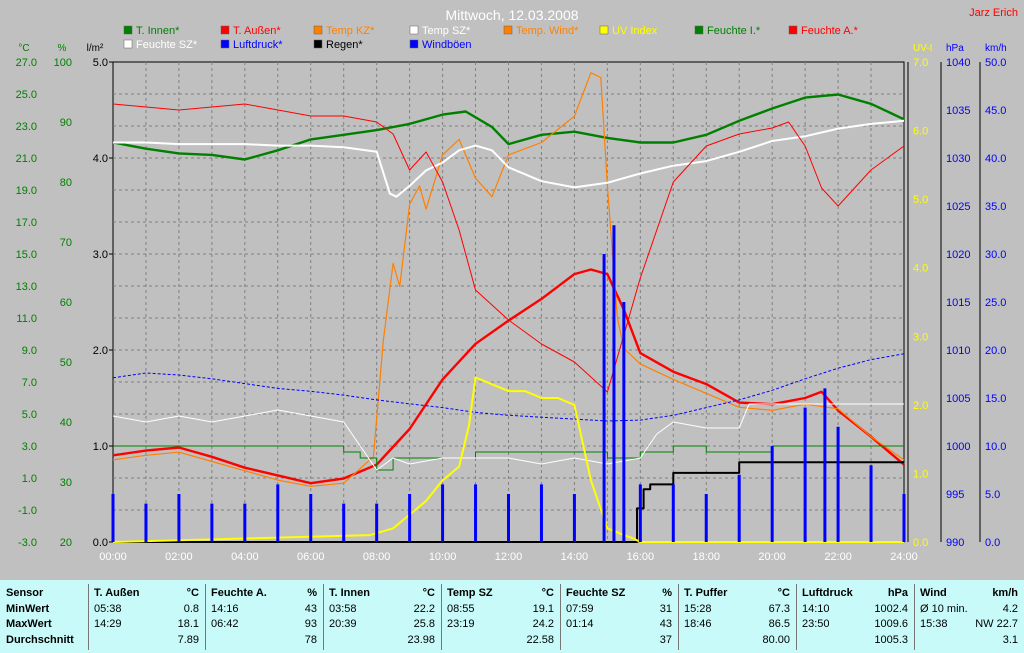  What do you see at coordinates (63, 63) in the screenshot?
I see `tick-label-humidity: 100` at bounding box center [63, 63].